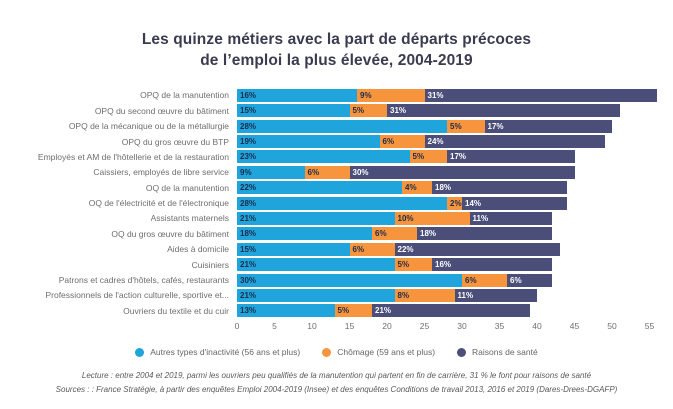  I want to click on bar-track: 18% 6% 18%, so click(455, 234).